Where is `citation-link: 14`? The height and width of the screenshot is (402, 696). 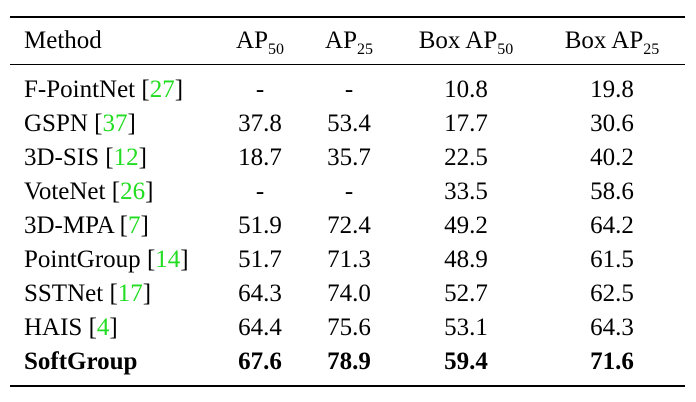 citation-link: 14 is located at coordinates (168, 259).